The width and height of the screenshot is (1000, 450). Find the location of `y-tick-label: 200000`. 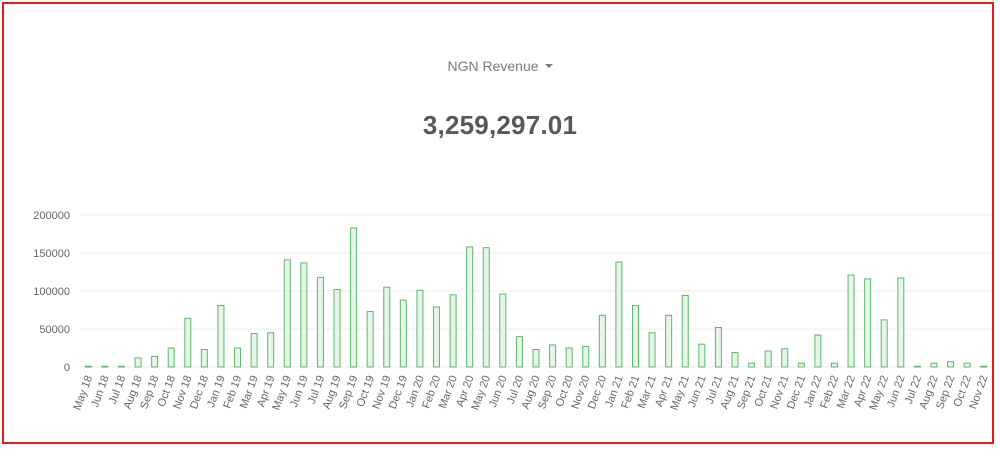

y-tick-label: 200000 is located at coordinates (51, 216).